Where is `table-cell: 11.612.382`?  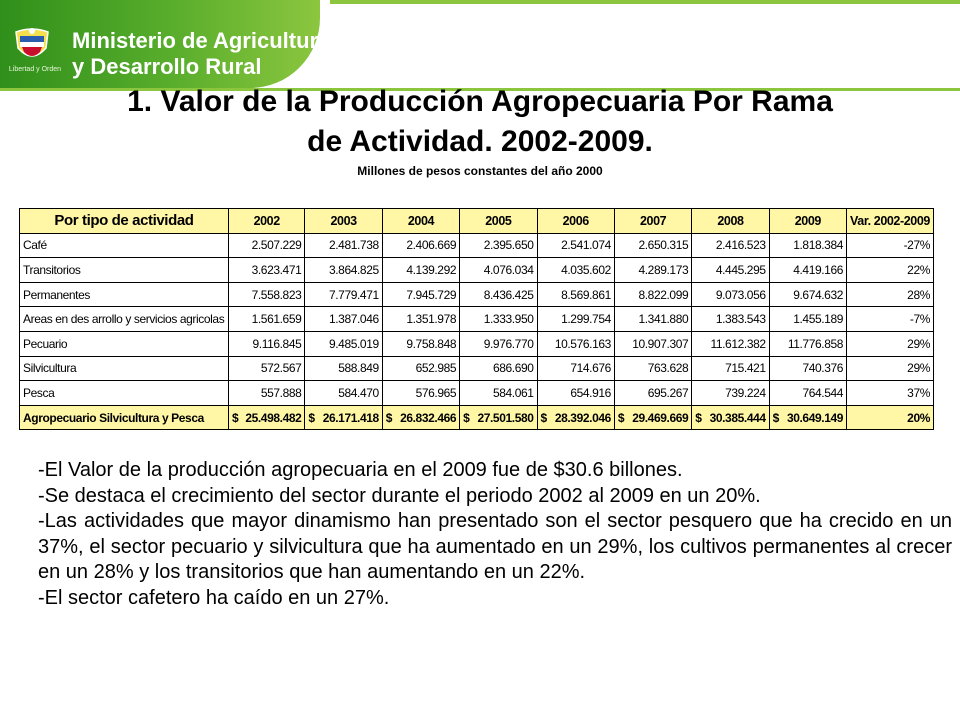 table-cell: 11.612.382 is located at coordinates (730, 343).